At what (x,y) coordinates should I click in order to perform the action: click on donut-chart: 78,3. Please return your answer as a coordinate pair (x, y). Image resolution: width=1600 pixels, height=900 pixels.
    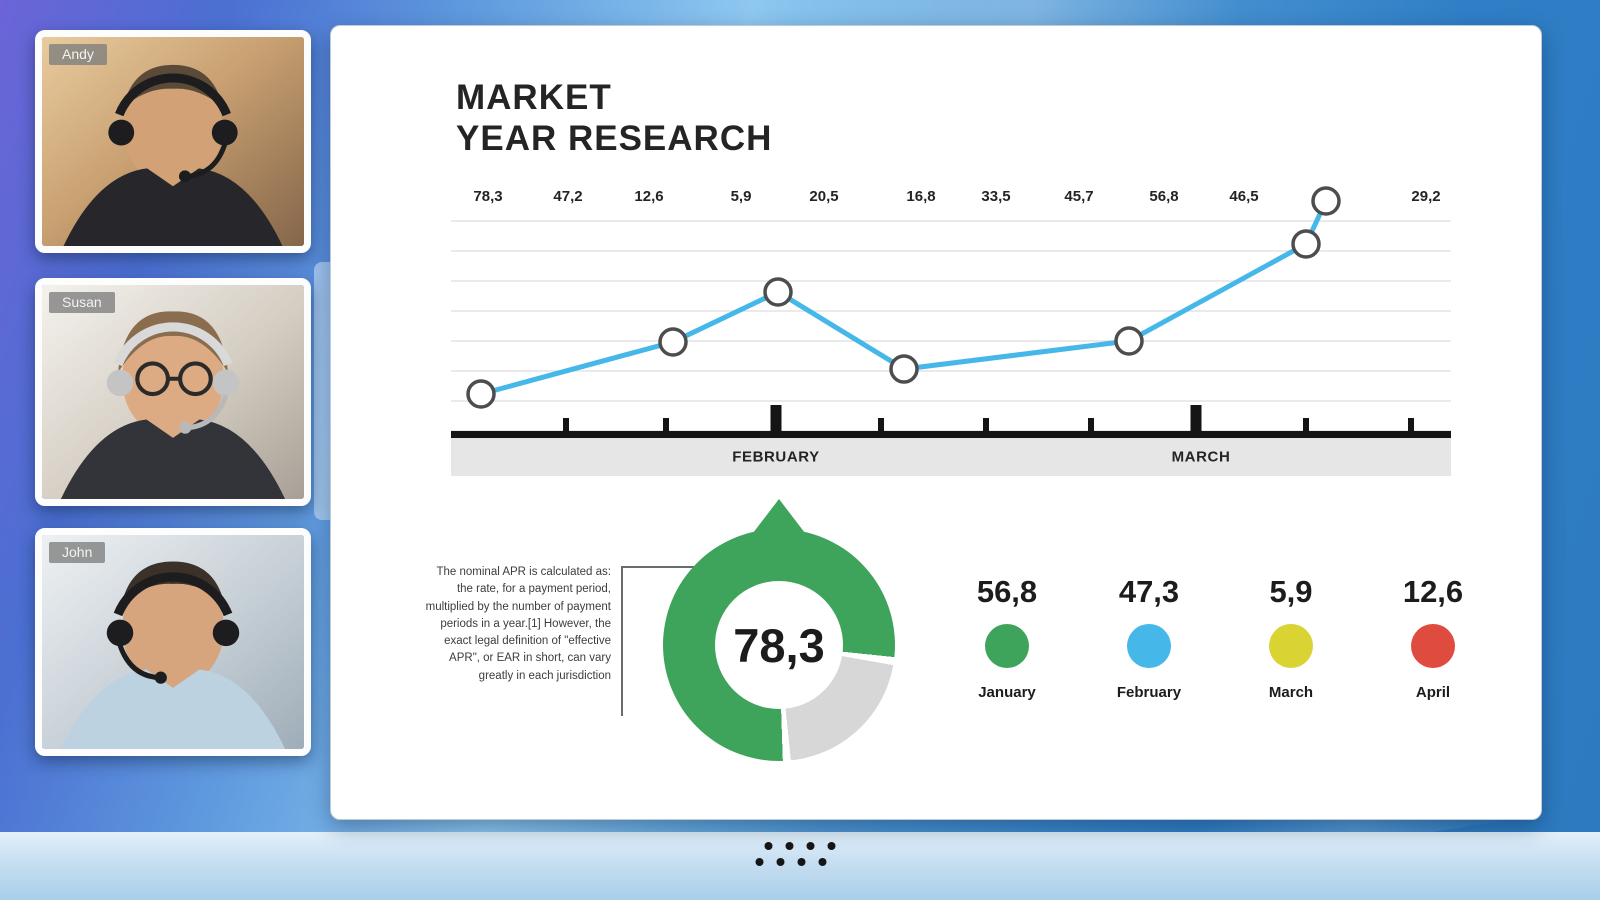
    Looking at the image, I should click on (779, 630).